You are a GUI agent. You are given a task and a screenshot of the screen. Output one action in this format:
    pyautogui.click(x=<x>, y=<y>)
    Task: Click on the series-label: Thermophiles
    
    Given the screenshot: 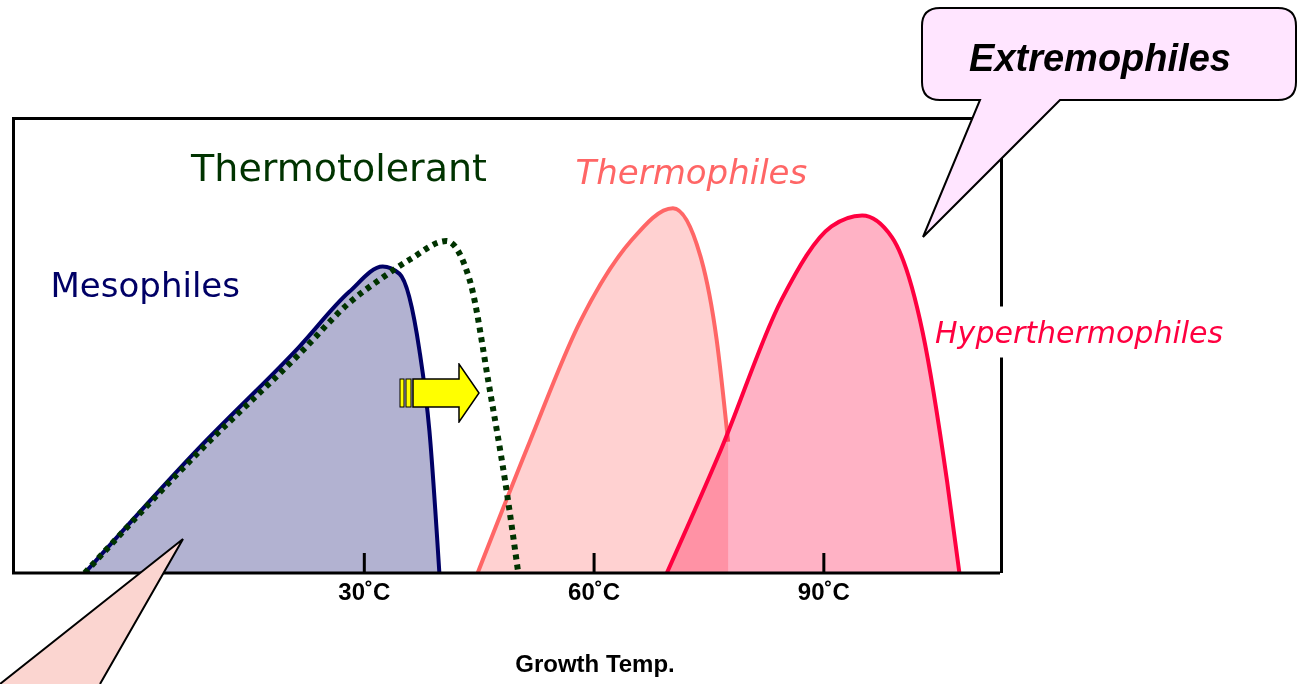 What is the action you would take?
    pyautogui.click(x=691, y=171)
    